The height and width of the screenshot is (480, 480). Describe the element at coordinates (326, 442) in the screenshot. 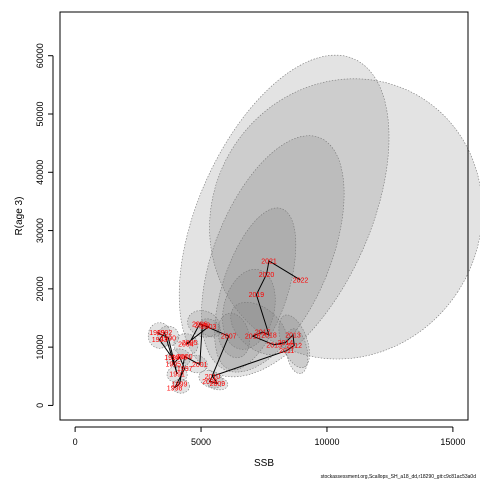

I see `x-tick-label: 10000` at that location.